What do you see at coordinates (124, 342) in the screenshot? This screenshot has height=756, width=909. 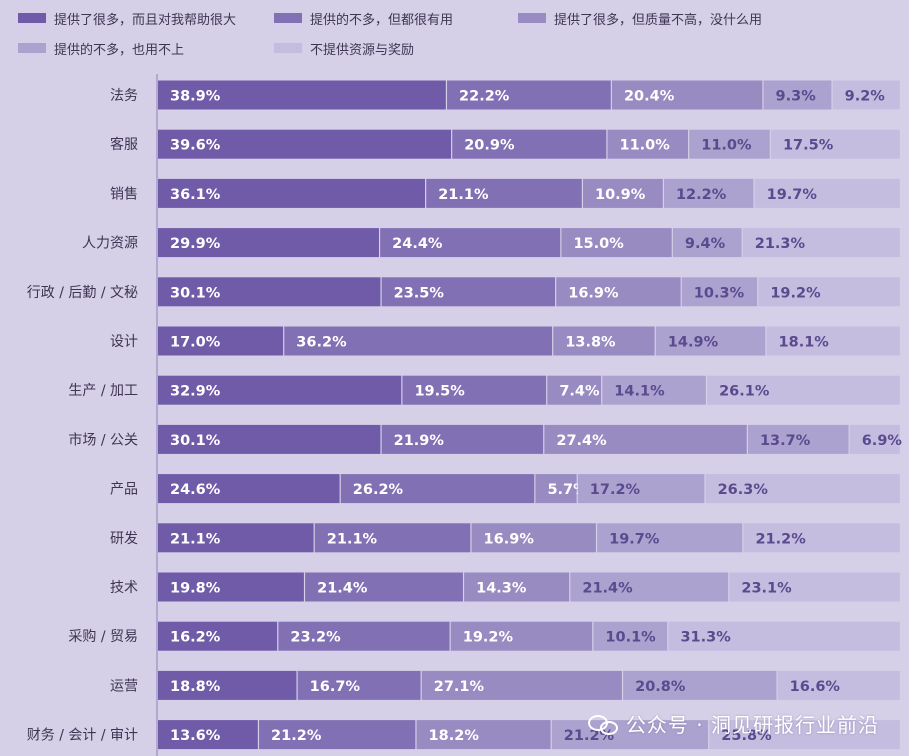 I see `category-label: 设计` at bounding box center [124, 342].